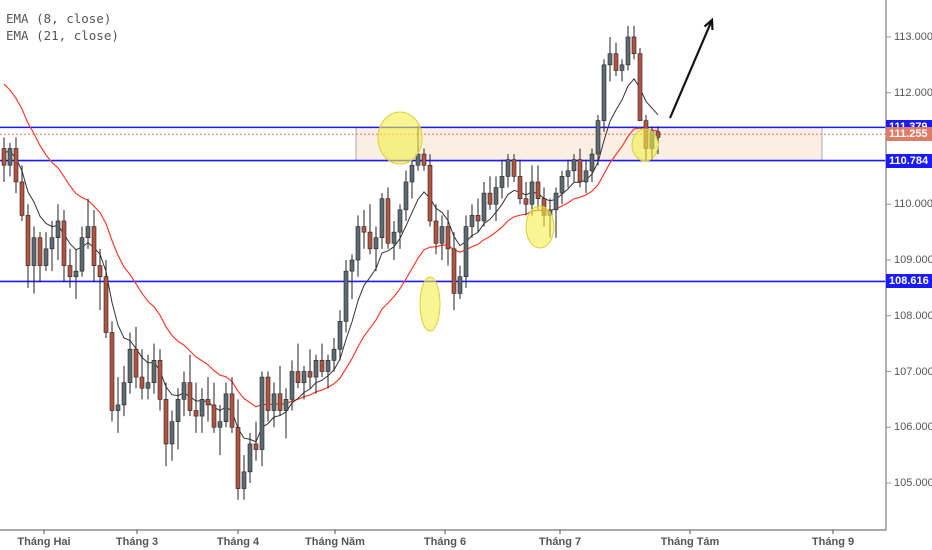 The width and height of the screenshot is (932, 550). I want to click on x-tick-label: Tháng Hai, so click(44, 542).